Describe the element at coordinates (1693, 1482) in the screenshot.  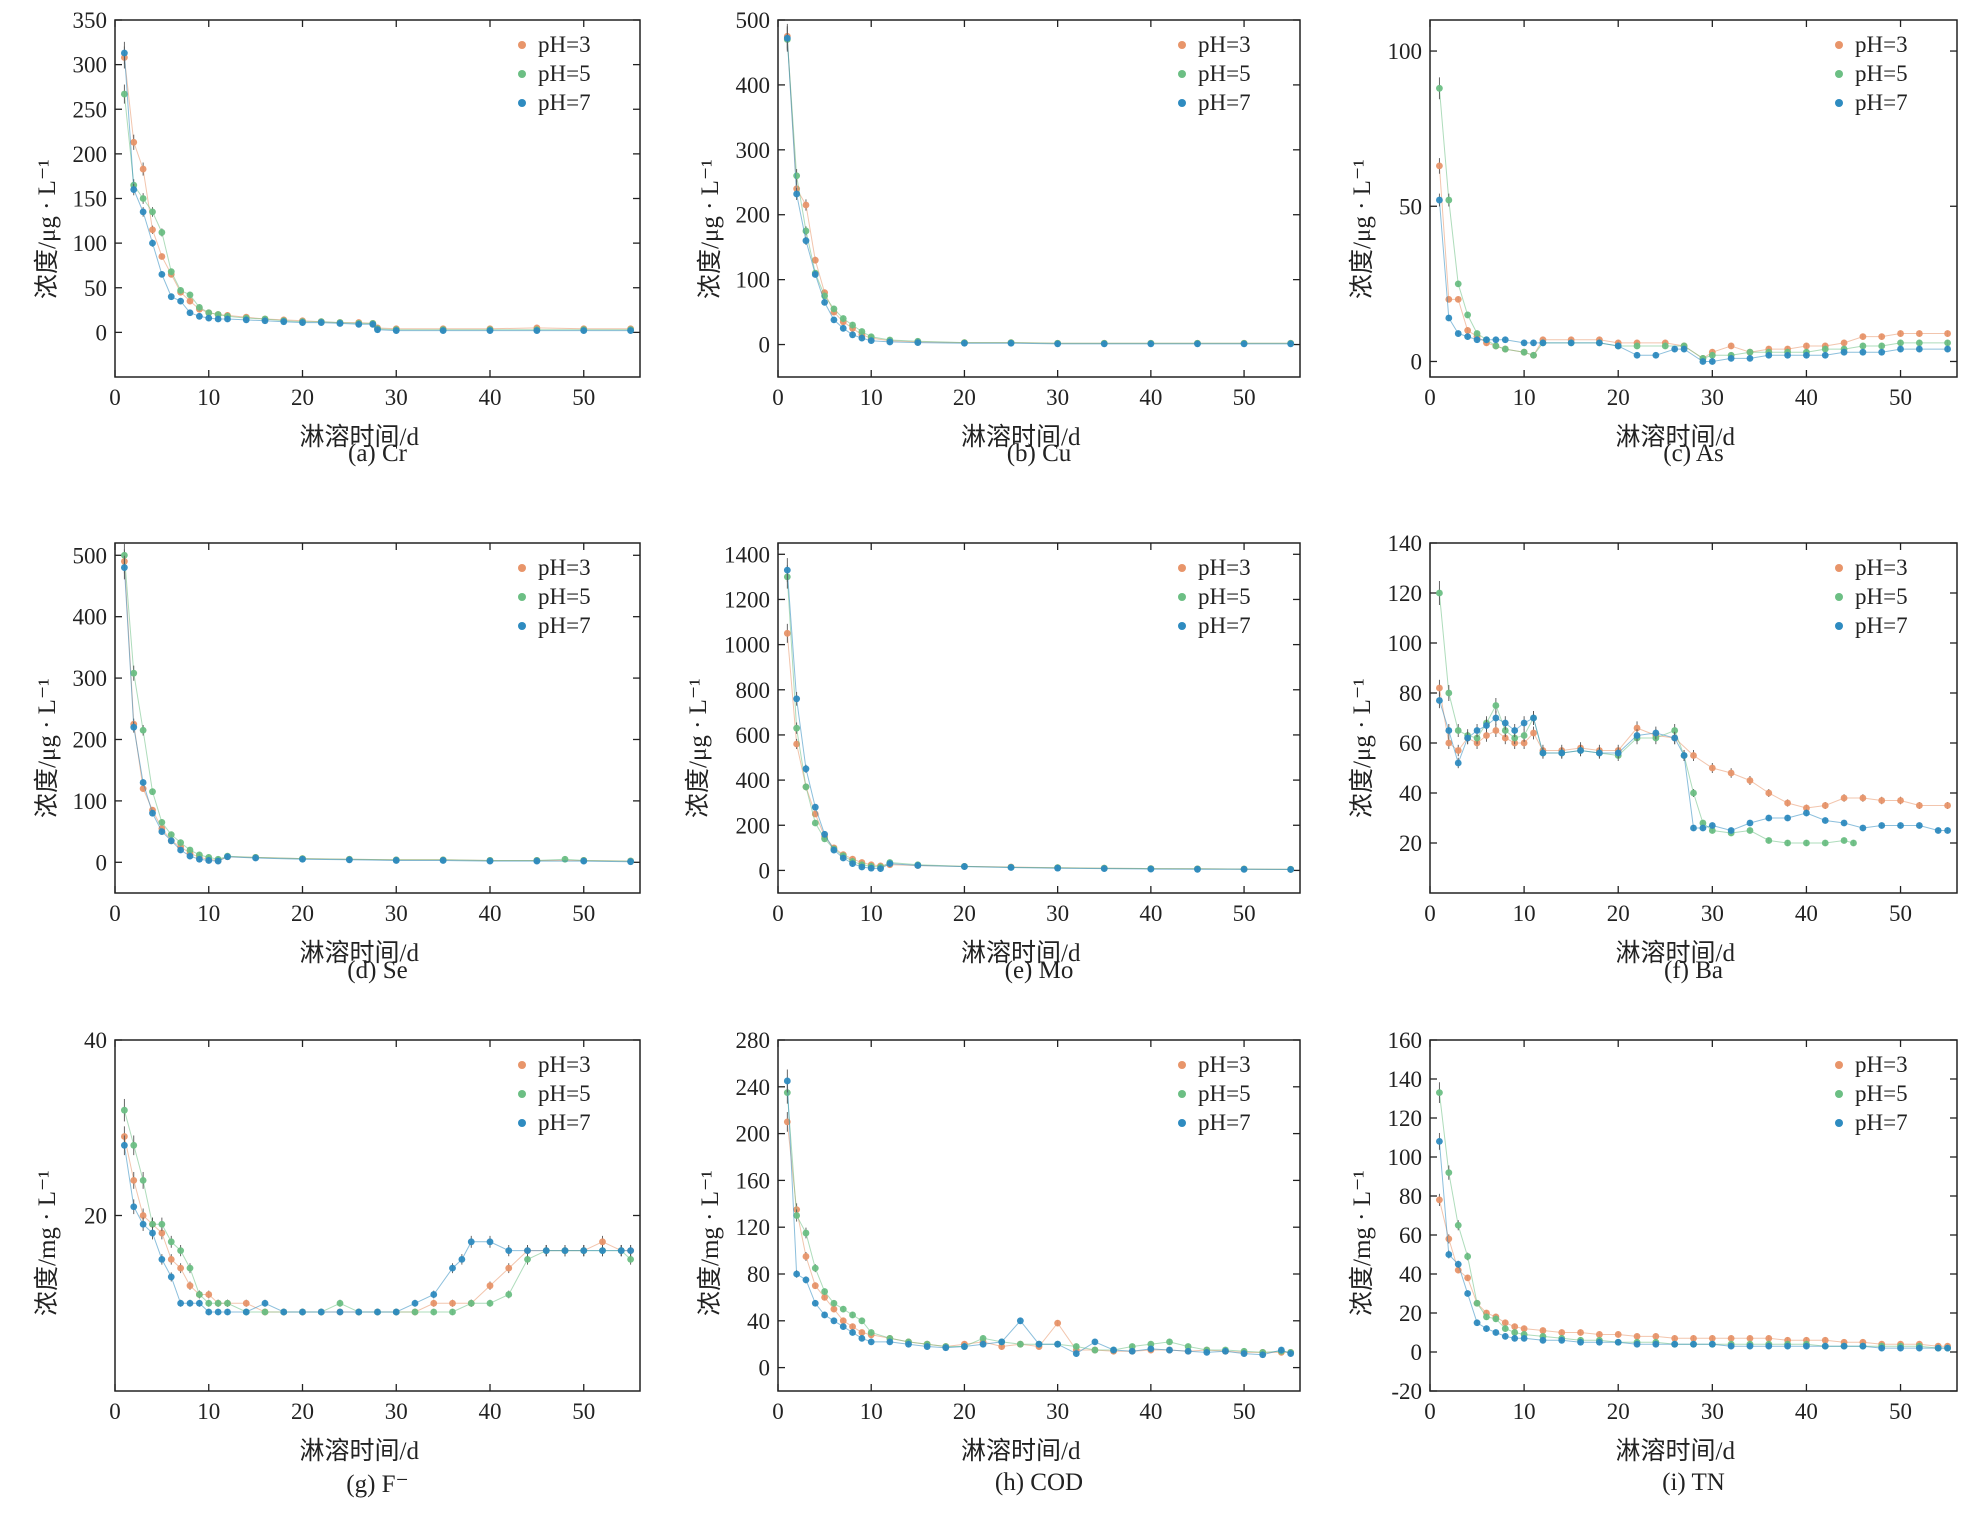
I see `panel-caption: (i) TN` at that location.